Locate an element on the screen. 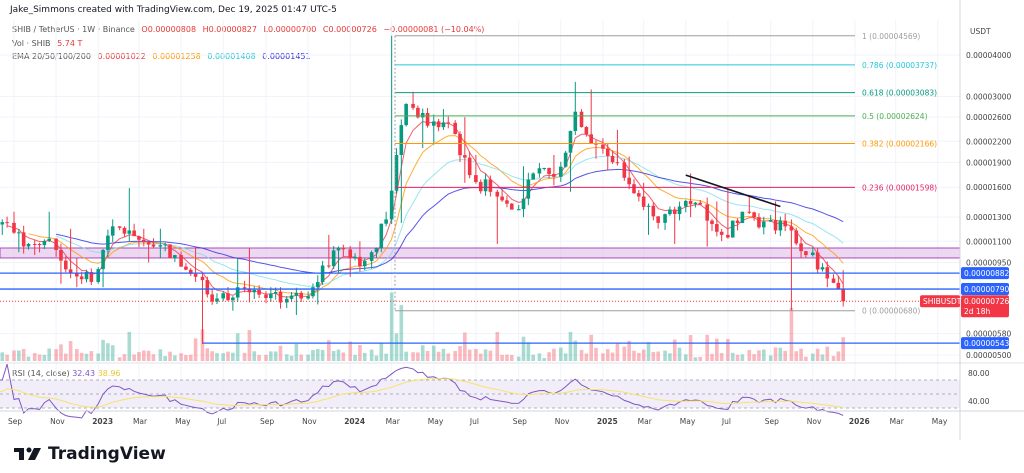 The height and width of the screenshot is (473, 1024). symbol-tag is located at coordinates (940, 301).